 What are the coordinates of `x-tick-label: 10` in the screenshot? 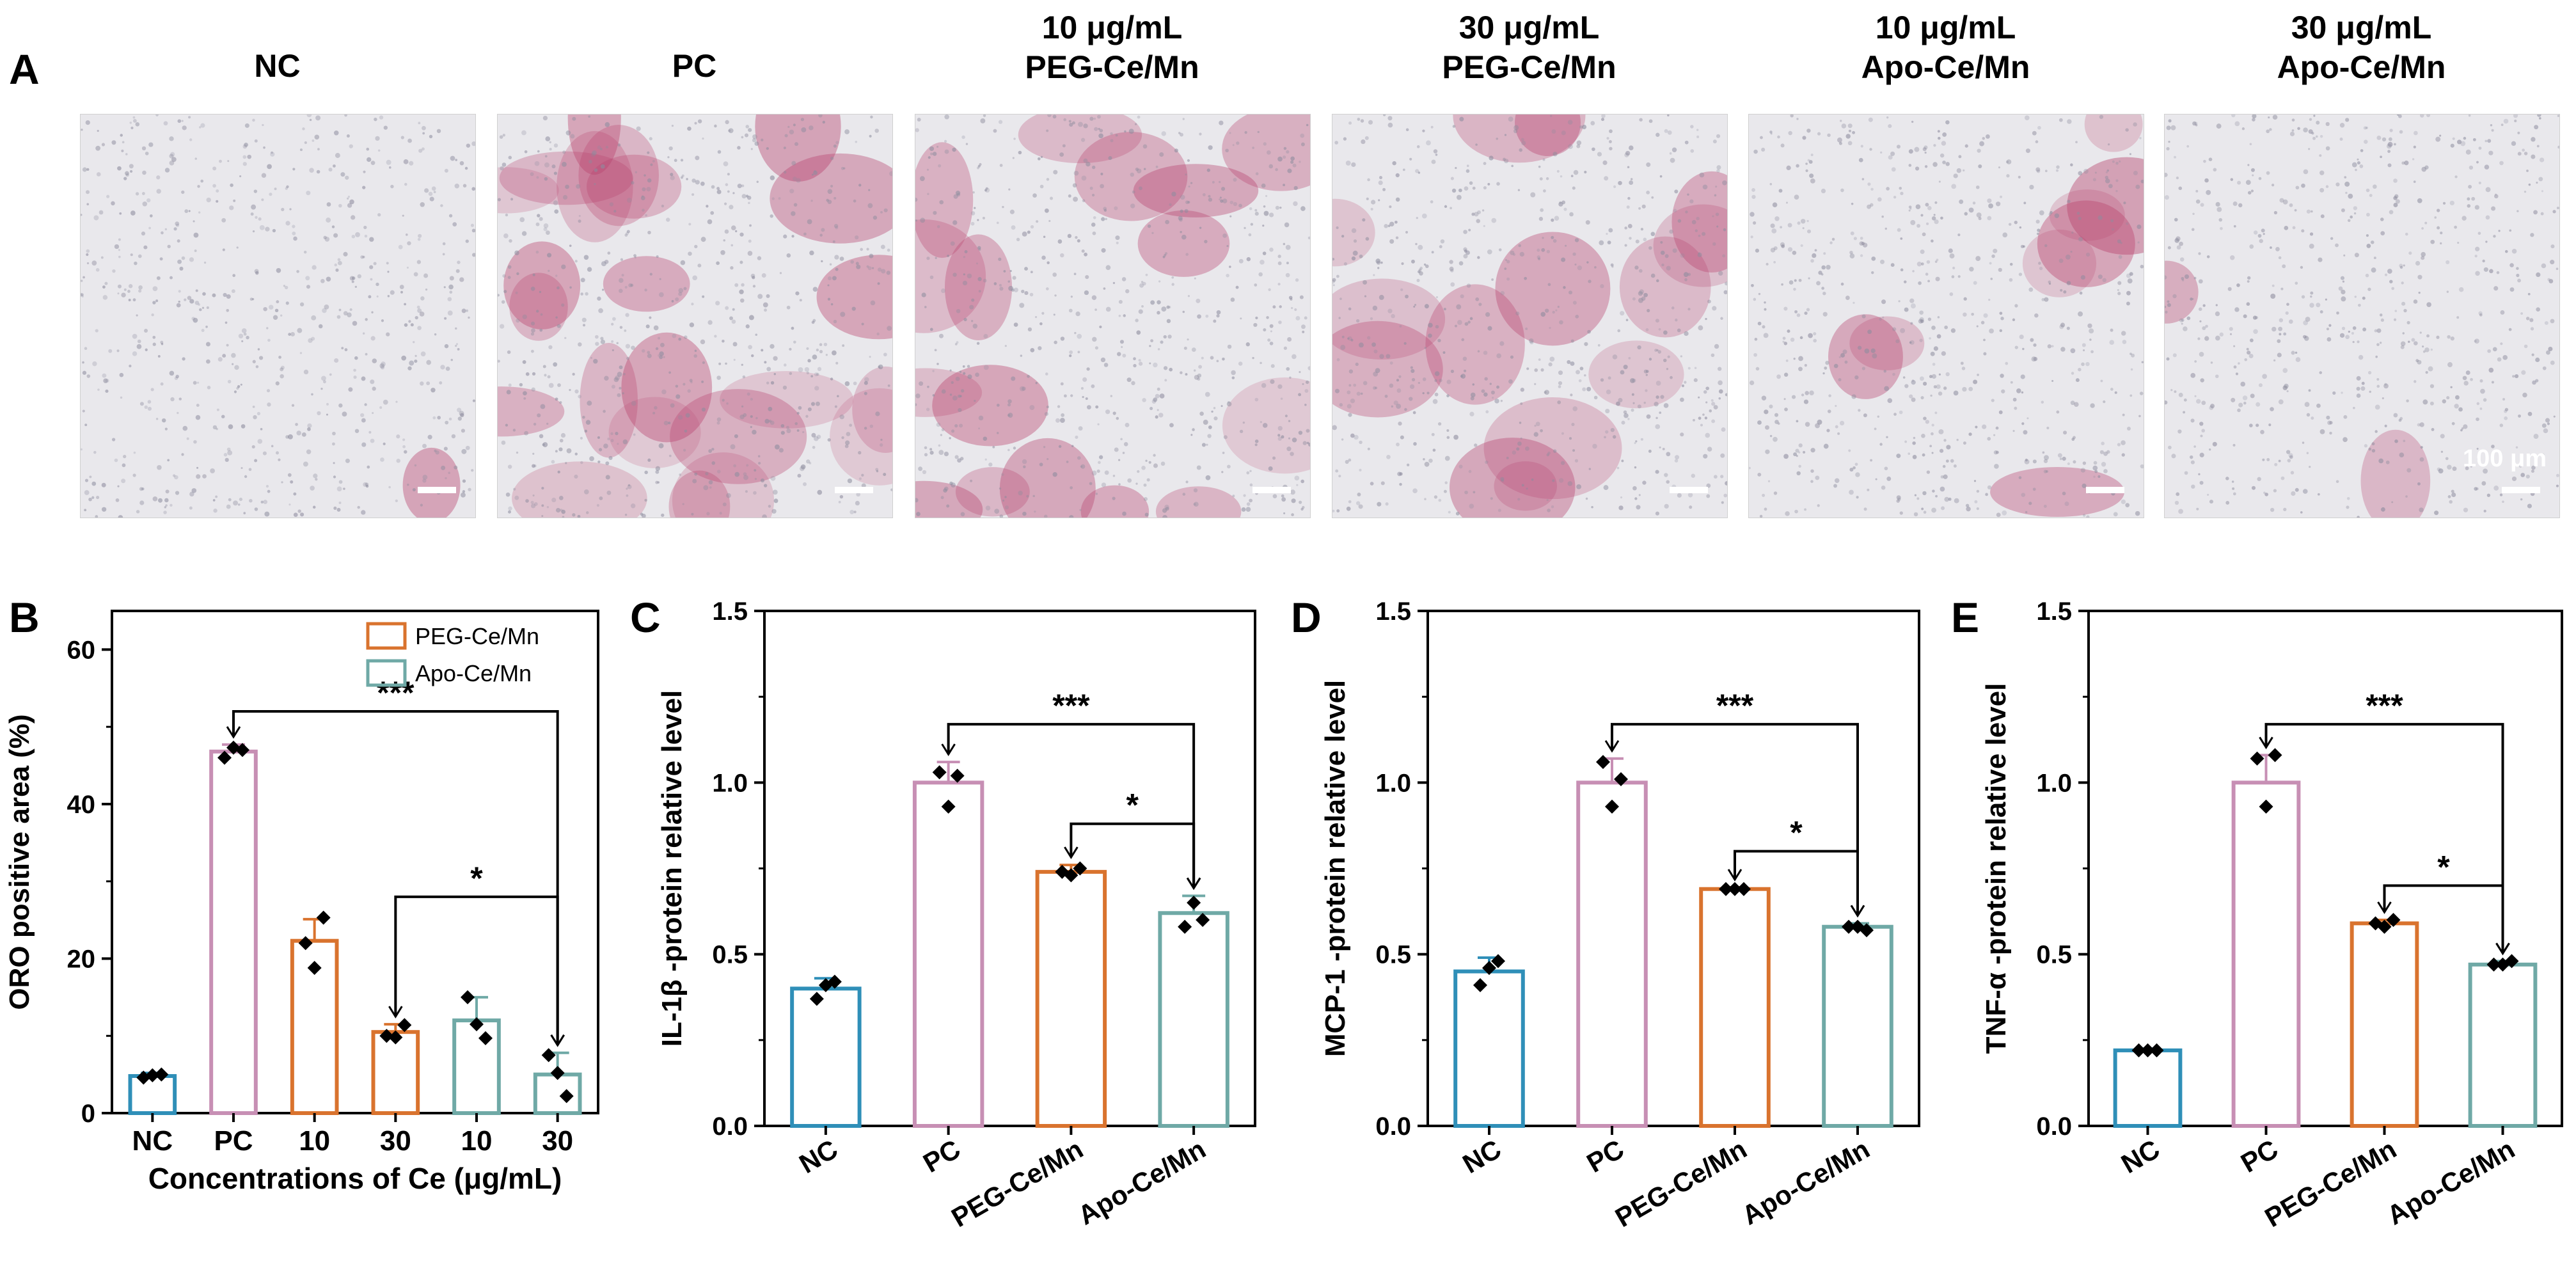 It's located at (314, 1141).